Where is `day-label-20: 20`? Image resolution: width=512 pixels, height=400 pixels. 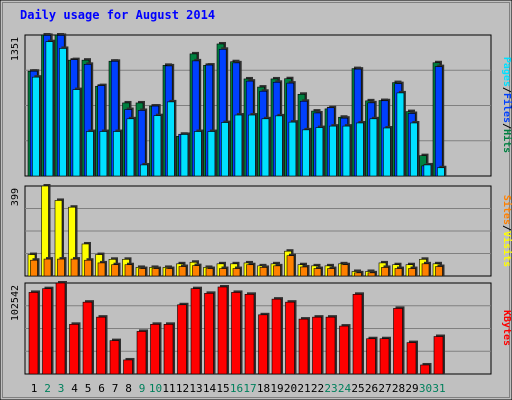
day-label-20: 20 is located at coordinates (290, 388).